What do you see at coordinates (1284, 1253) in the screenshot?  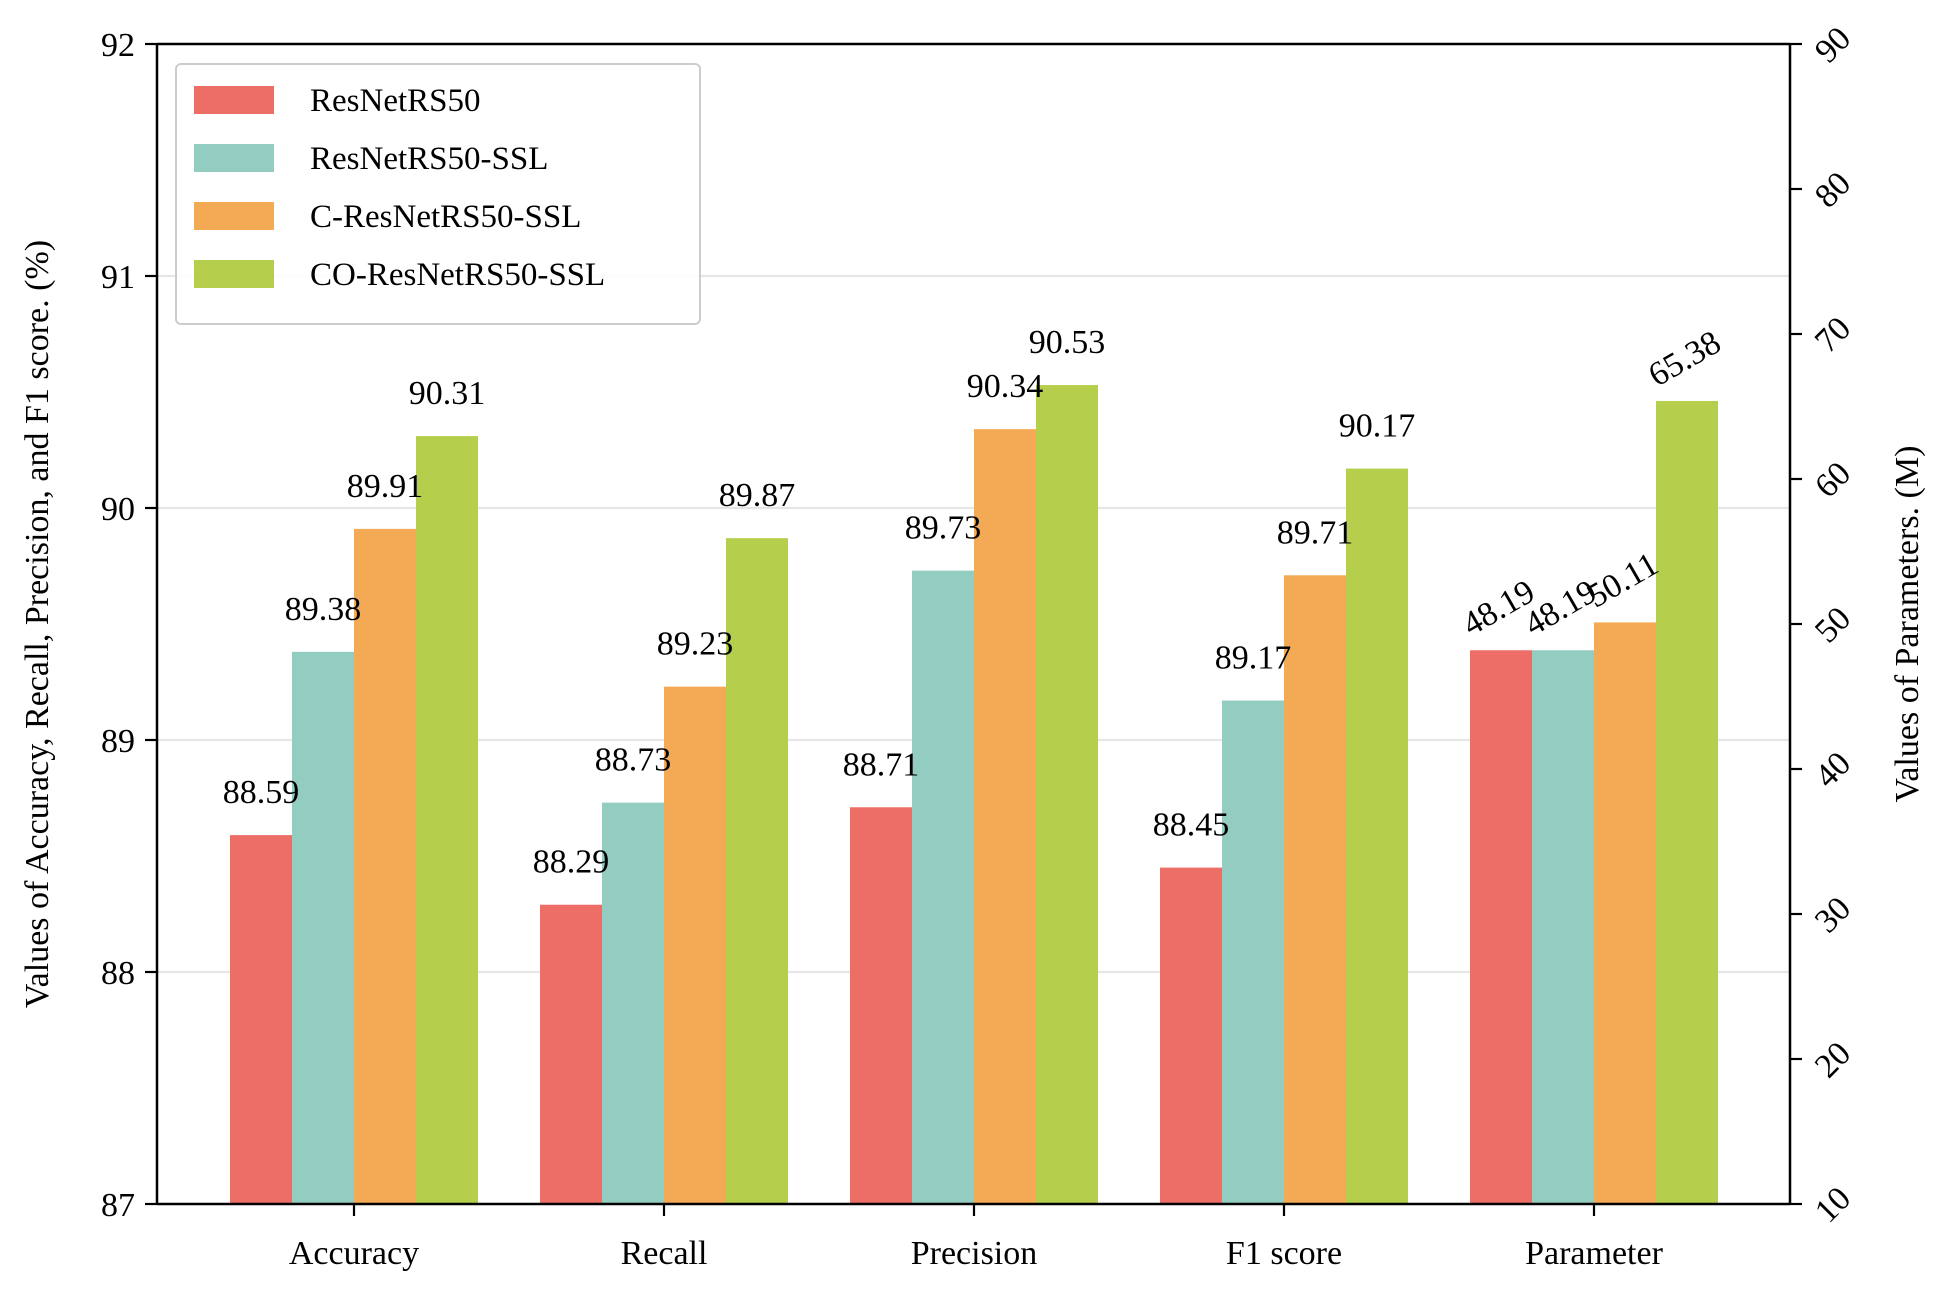 I see `x-tick-label-f1-score: F1 score` at bounding box center [1284, 1253].